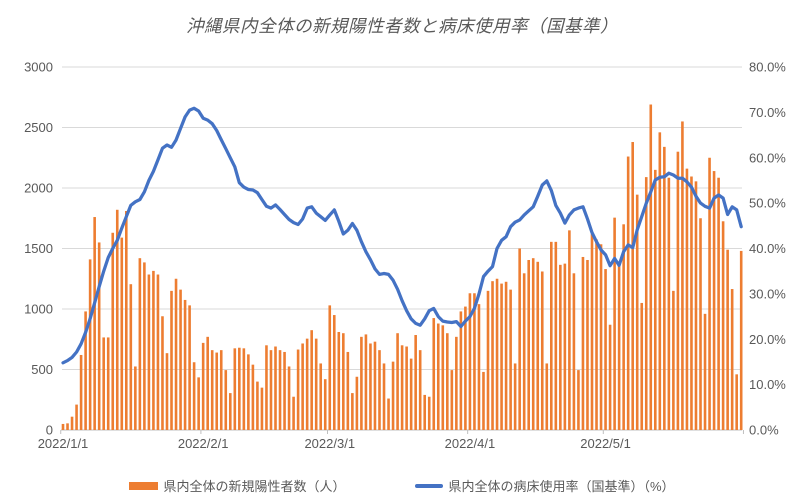  What do you see at coordinates (767, 157) in the screenshot?
I see `right-axis-tick-label: 60.0%` at bounding box center [767, 157].